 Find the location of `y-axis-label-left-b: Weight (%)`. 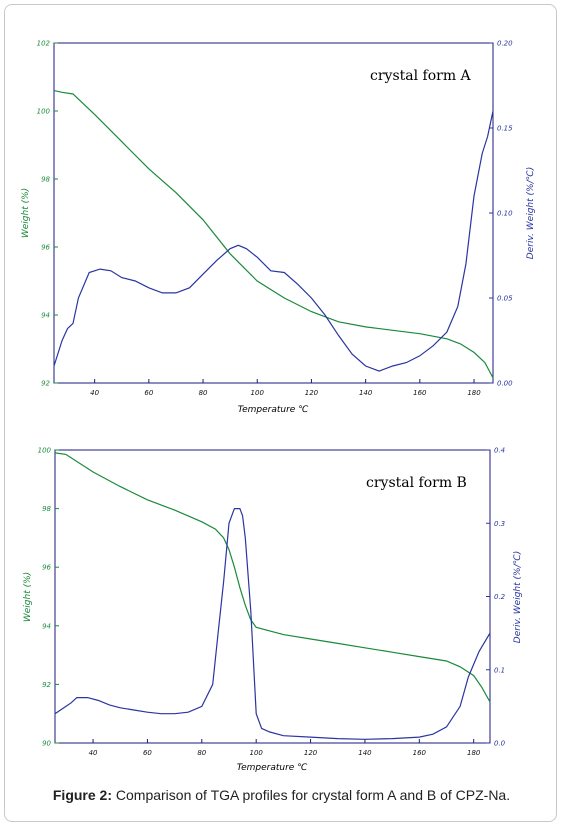

y-axis-label-left-b: Weight (%) is located at coordinates (28, 597).